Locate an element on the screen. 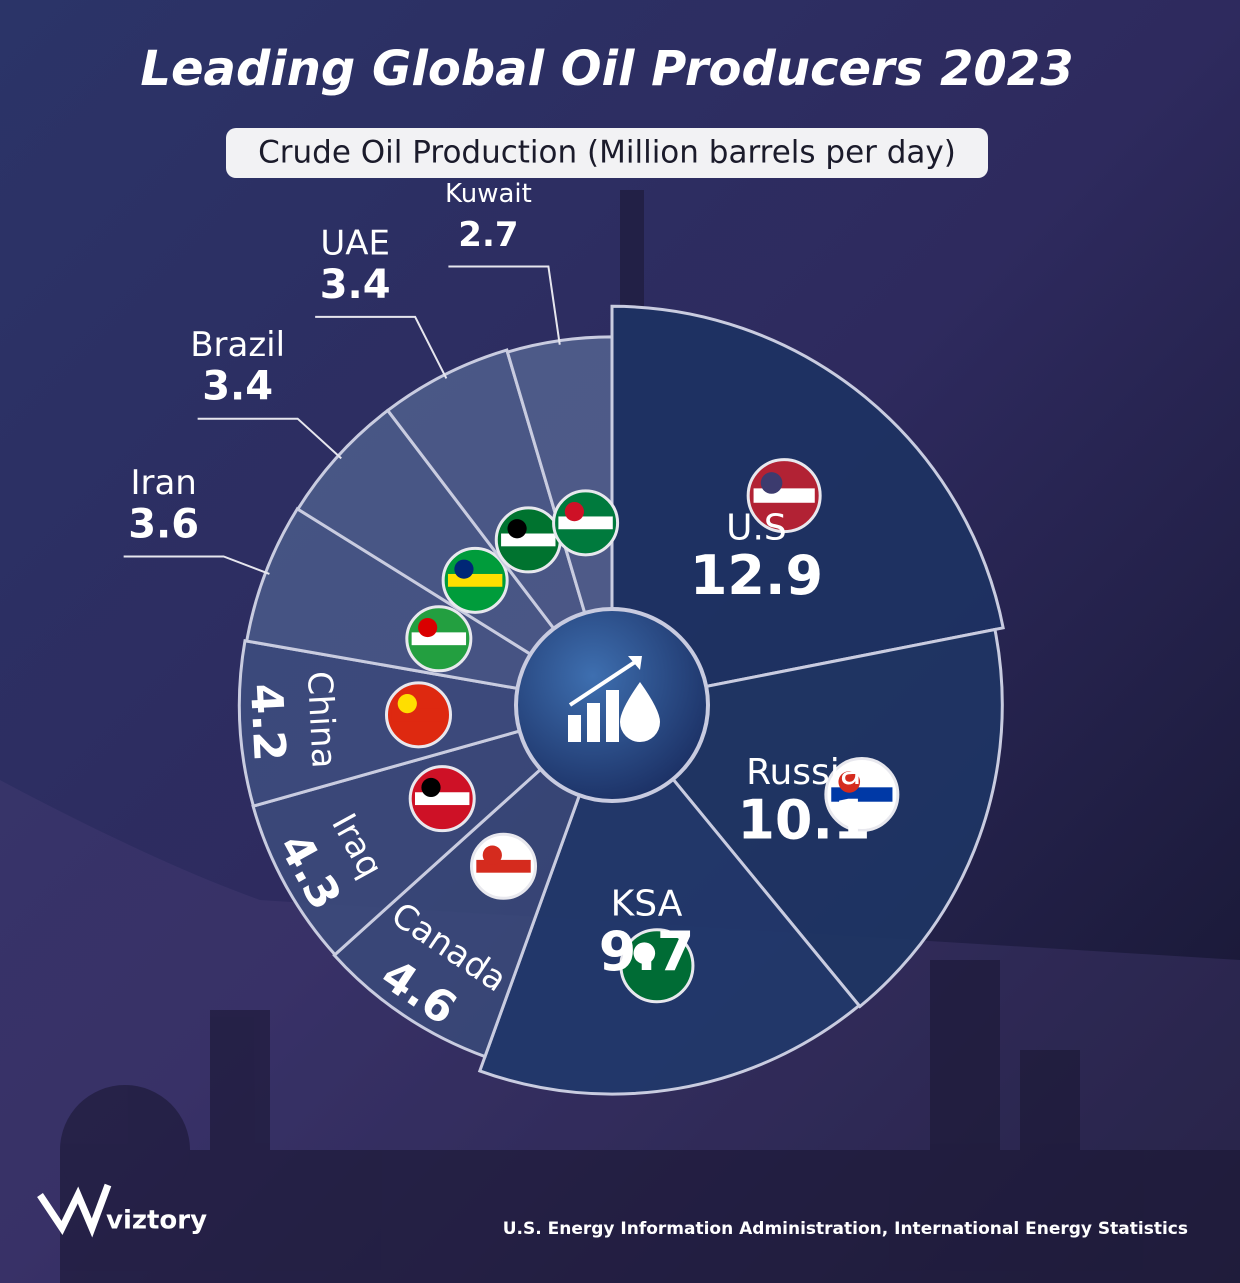  slice-label: U.S is located at coordinates (756, 527).